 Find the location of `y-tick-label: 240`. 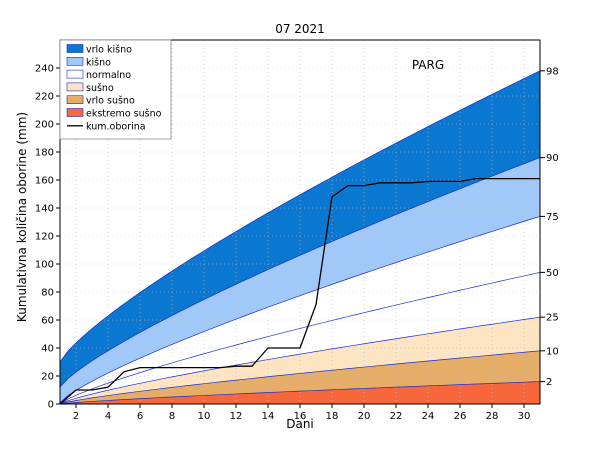

y-tick-label: 240 is located at coordinates (44, 69).